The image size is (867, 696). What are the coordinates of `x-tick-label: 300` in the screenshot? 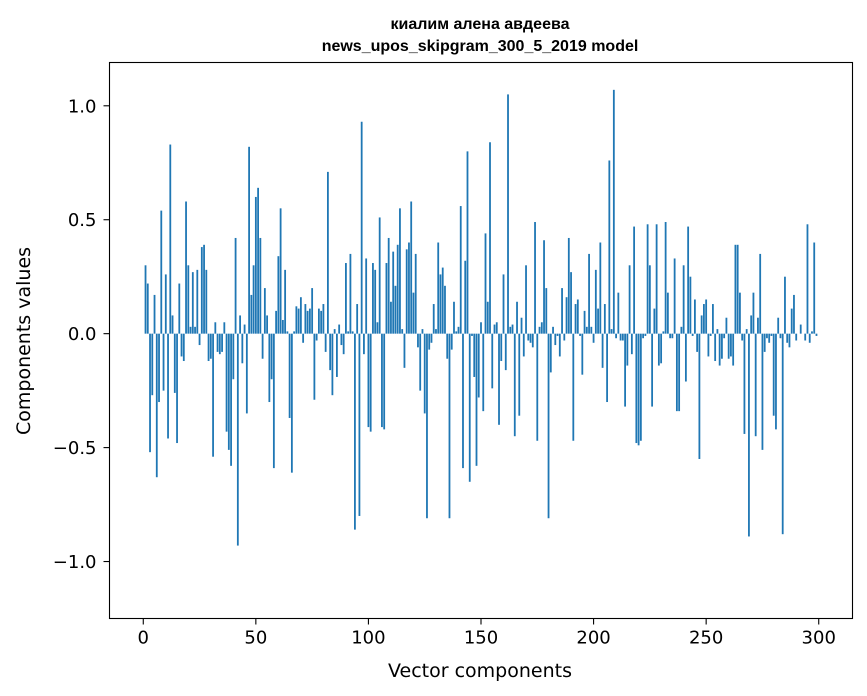 It's located at (819, 638).